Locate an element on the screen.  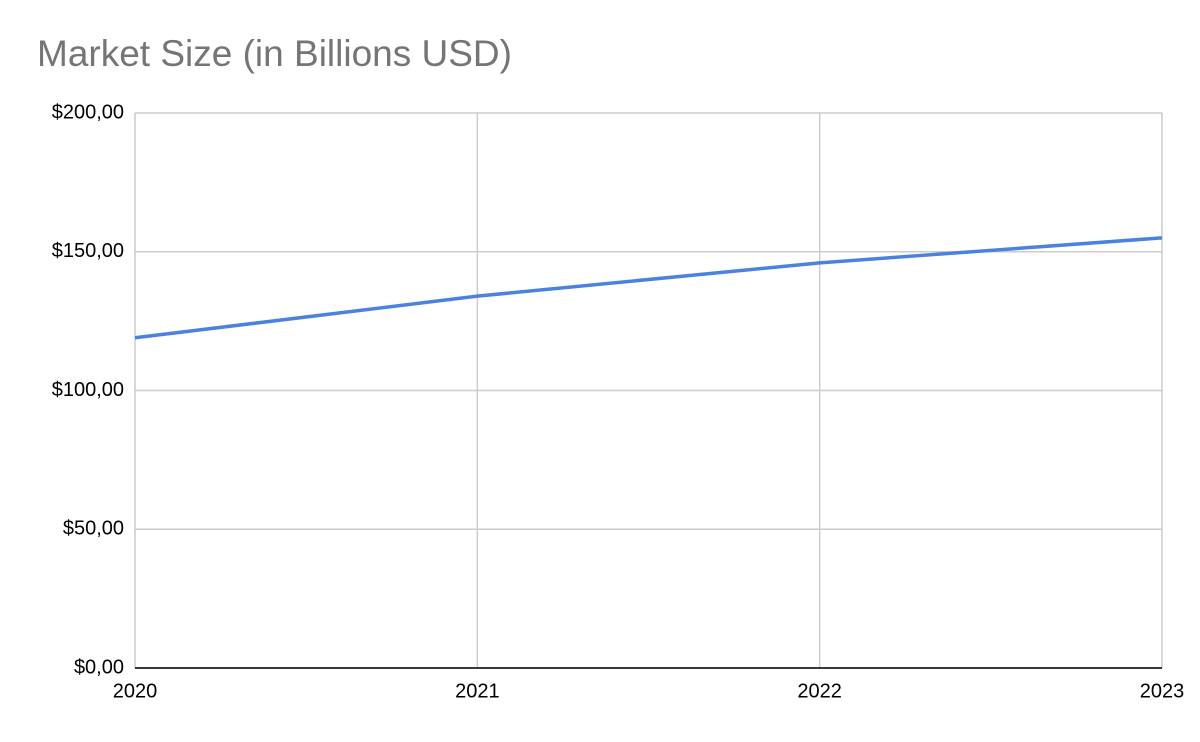
x-tick-label: 2023 is located at coordinates (1162, 691).